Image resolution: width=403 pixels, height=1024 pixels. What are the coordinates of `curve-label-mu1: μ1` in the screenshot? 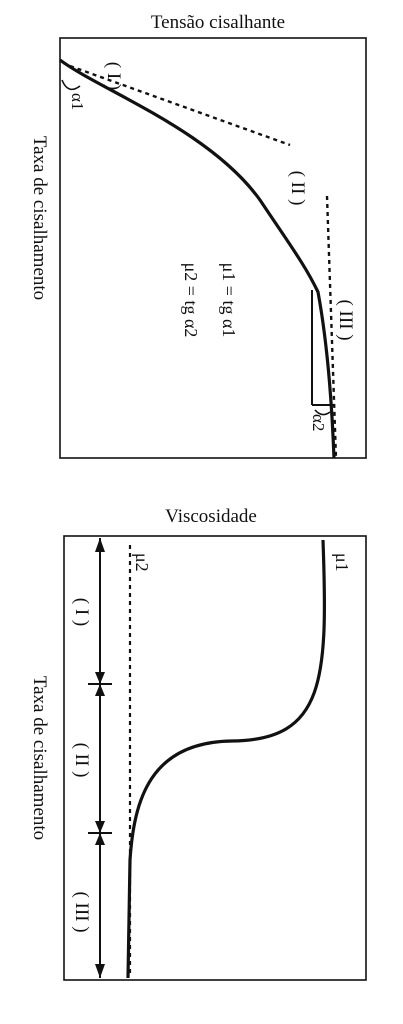 It's located at (342, 562).